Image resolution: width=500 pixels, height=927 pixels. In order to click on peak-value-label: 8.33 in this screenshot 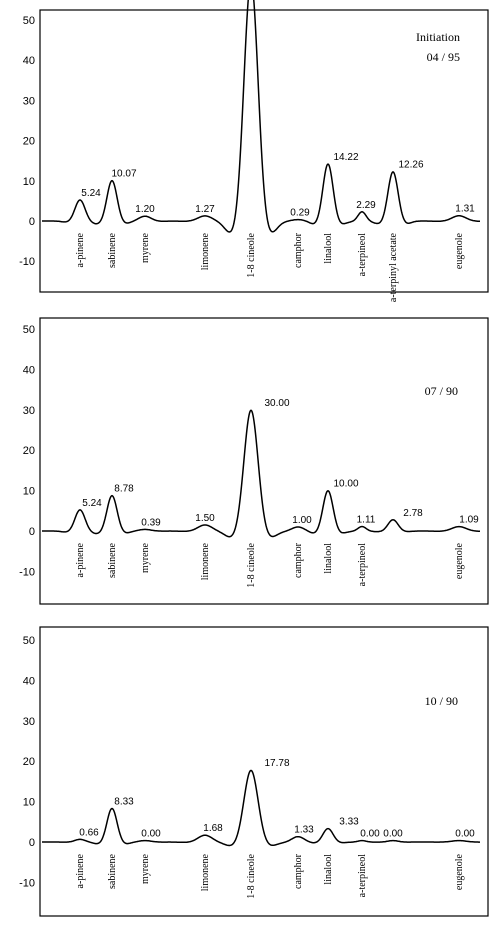, I will do `click(124, 801)`.